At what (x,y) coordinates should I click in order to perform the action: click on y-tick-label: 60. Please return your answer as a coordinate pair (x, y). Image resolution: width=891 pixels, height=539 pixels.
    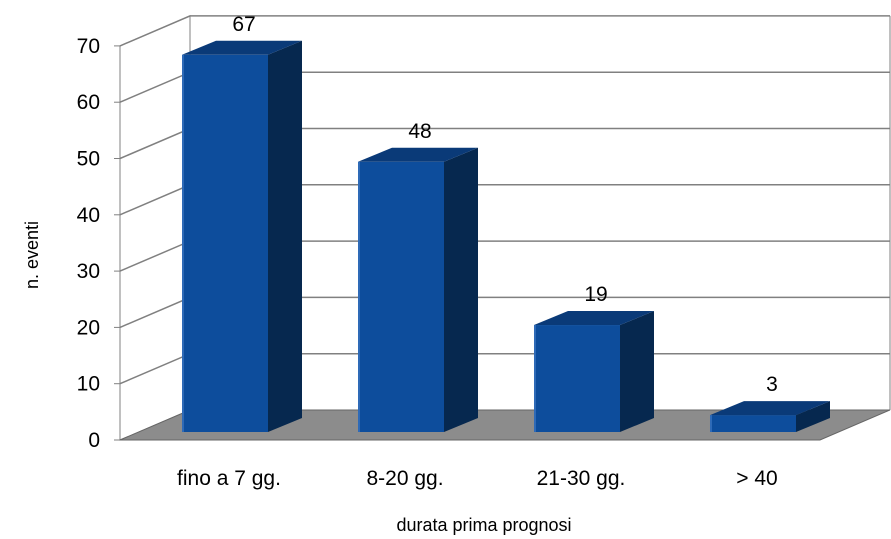
    Looking at the image, I should click on (88, 102).